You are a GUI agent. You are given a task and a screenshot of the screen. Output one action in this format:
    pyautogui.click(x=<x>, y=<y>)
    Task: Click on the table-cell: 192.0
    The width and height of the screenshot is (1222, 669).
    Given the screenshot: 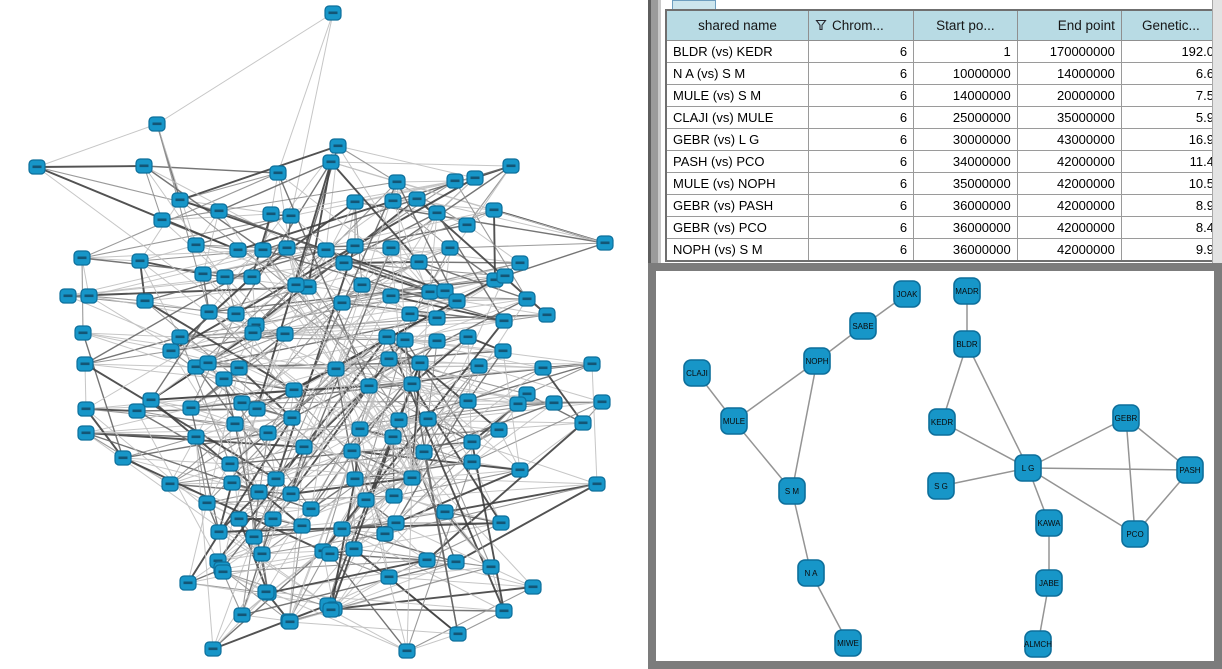 What is the action you would take?
    pyautogui.click(x=1171, y=51)
    